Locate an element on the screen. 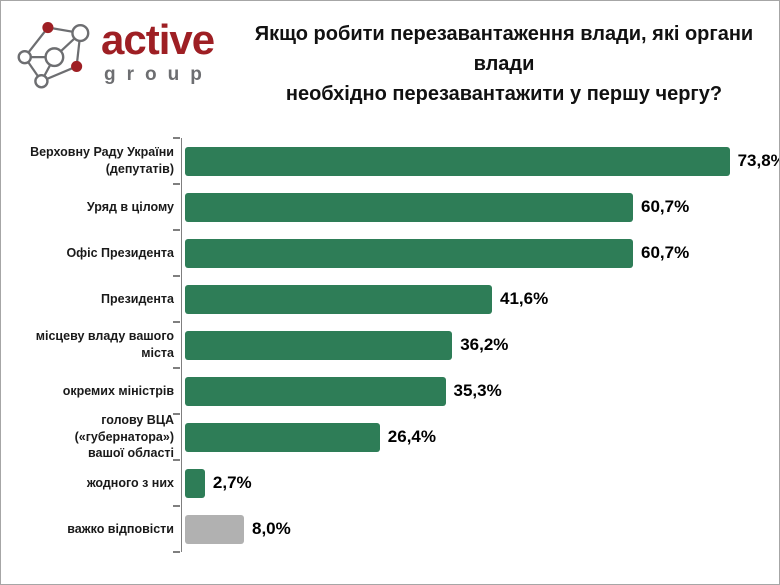  category-axis-cell: 35,3% is located at coordinates (476, 390).